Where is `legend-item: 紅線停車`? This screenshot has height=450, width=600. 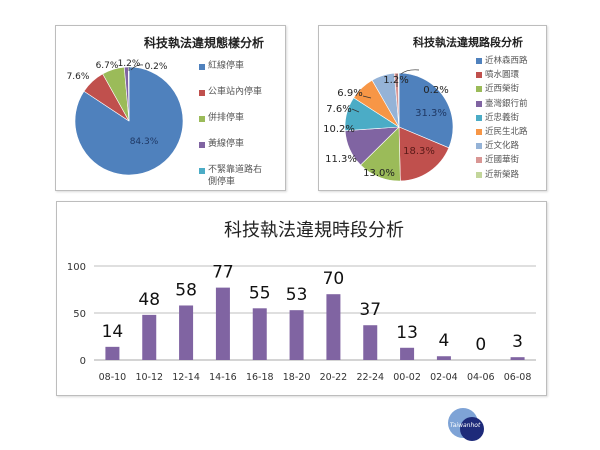
legend-item: 紅線停車 is located at coordinates (221, 66).